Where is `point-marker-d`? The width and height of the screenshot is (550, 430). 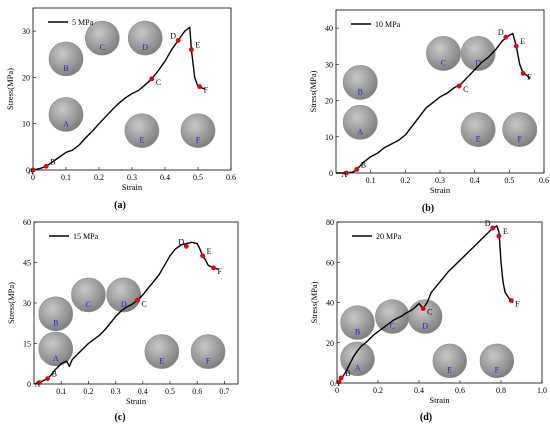
point-marker-d is located at coordinates (506, 37).